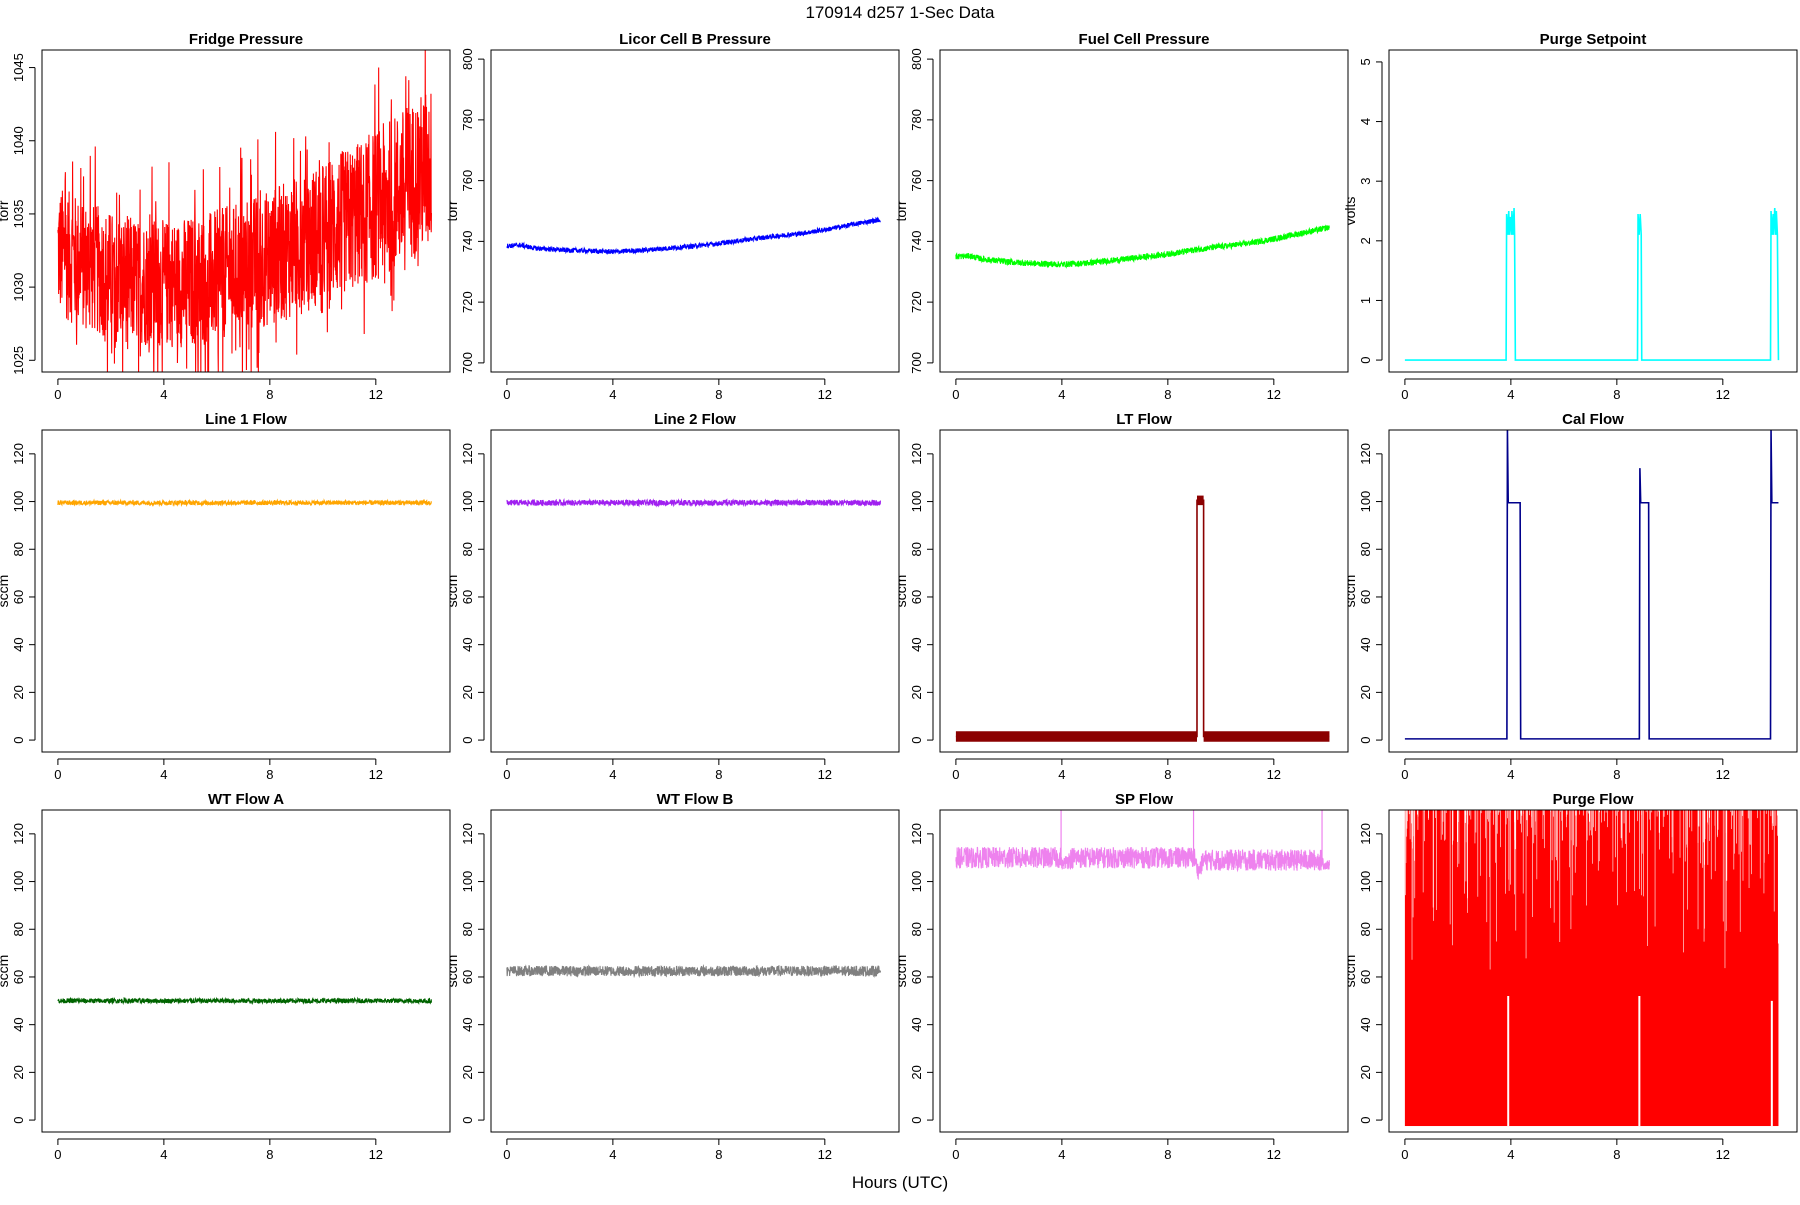 Image resolution: width=1800 pixels, height=1205 pixels. What do you see at coordinates (467, 977) in the screenshot?
I see `chart-10-y-tick-label: 60` at bounding box center [467, 977].